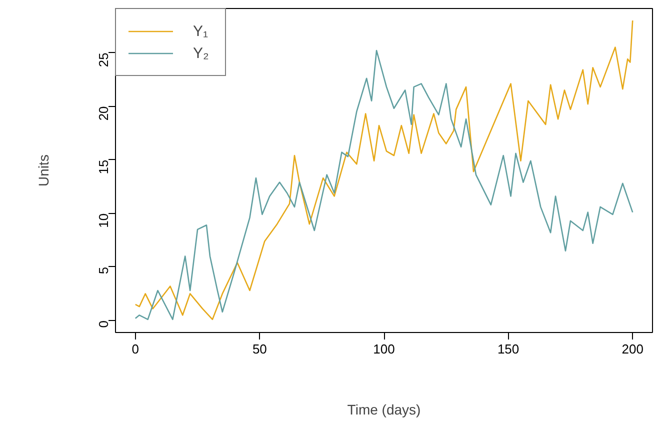  What do you see at coordinates (103, 60) in the screenshot?
I see `y-tick-label: 25` at bounding box center [103, 60].